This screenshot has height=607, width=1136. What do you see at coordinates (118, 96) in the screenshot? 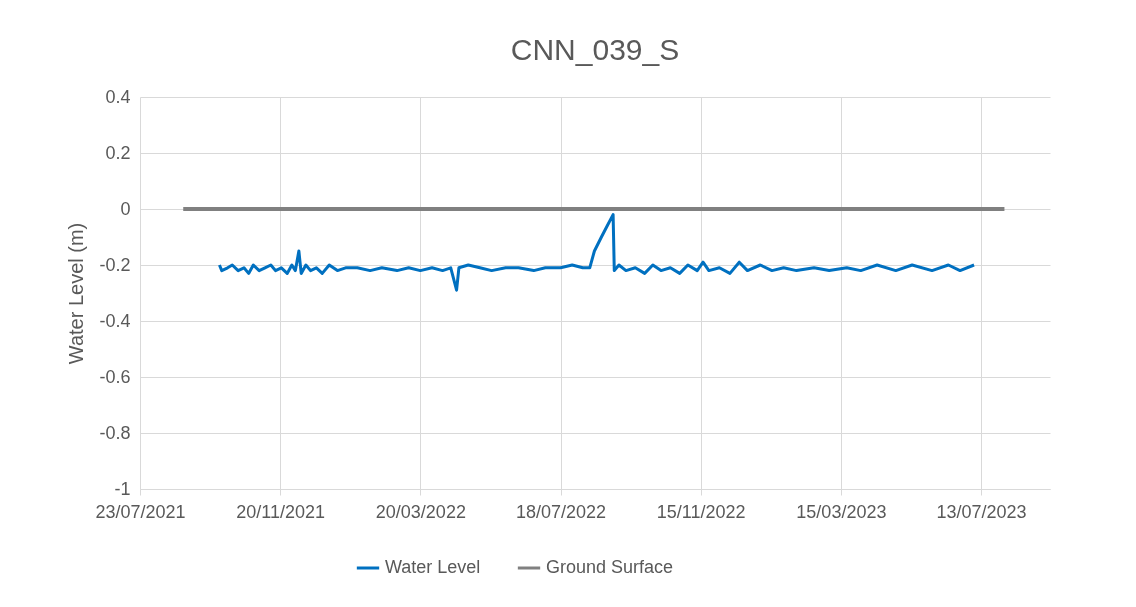
I see `y-tick-label: 0.4` at bounding box center [118, 96].